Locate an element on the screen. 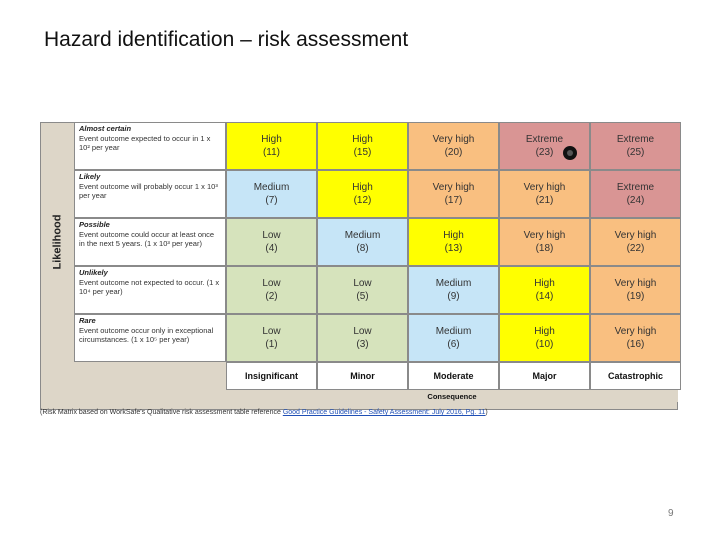 The height and width of the screenshot is (540, 720). page-number: 9 is located at coordinates (671, 513).